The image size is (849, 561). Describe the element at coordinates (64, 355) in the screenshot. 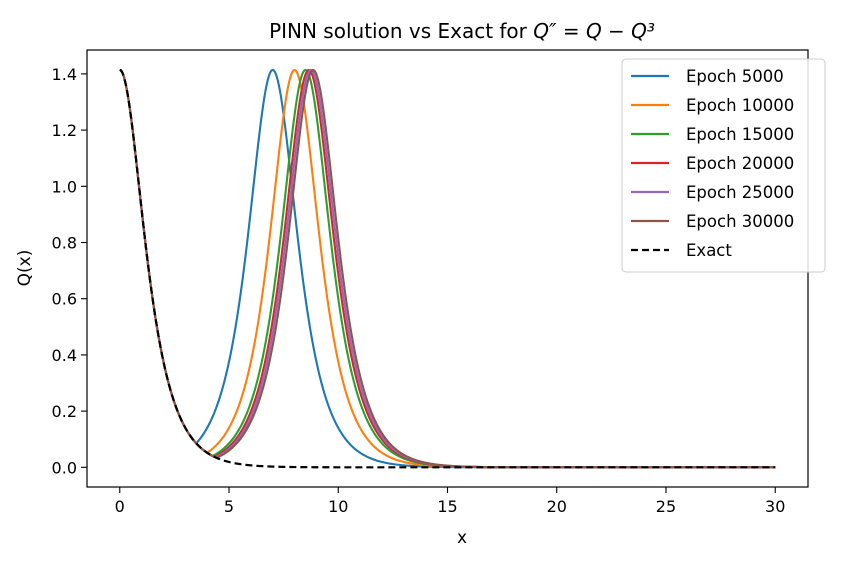

I see `y-tick-label-0.4: 0.4` at that location.